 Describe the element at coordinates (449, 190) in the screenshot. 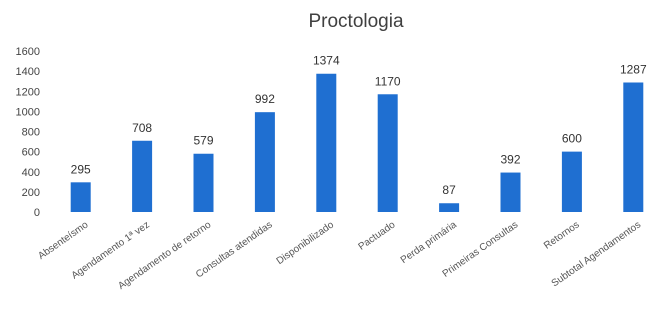

I see `data-label: 87` at that location.